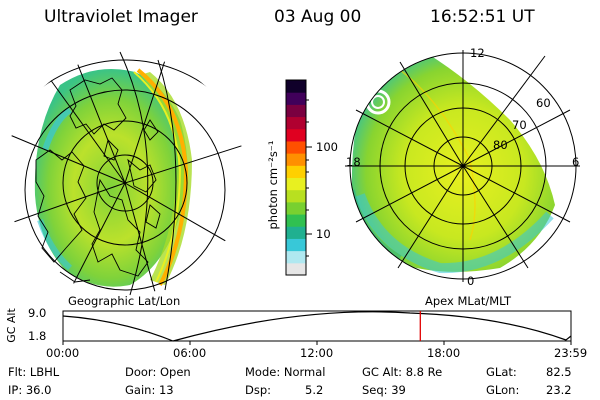 The image size is (600, 400). I want to click on auroral-emission, so click(111, 177).